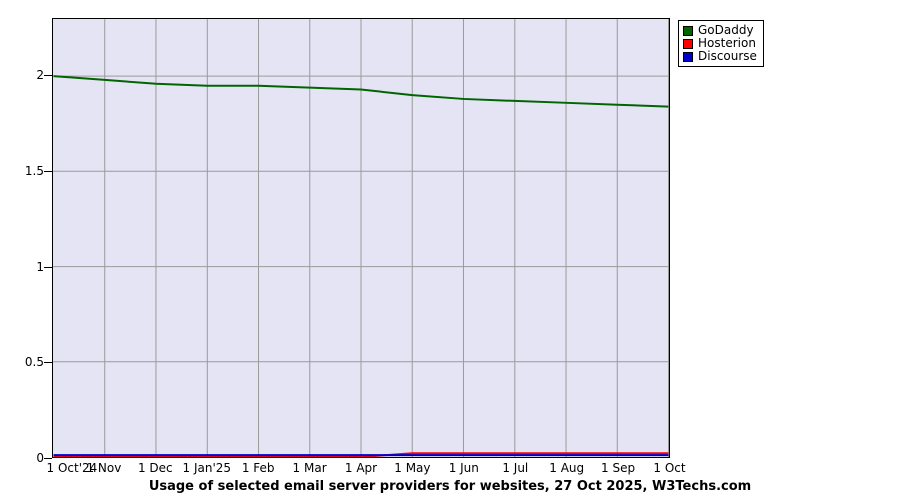 This screenshot has height=500, width=900. Describe the element at coordinates (40, 458) in the screenshot. I see `y-tick-label: 0` at that location.